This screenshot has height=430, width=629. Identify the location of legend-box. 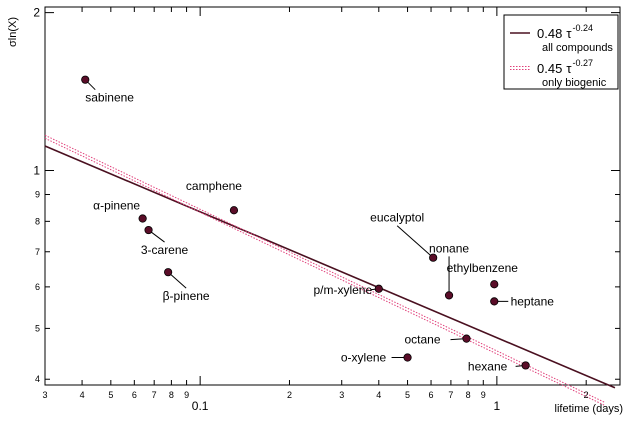
(561, 52).